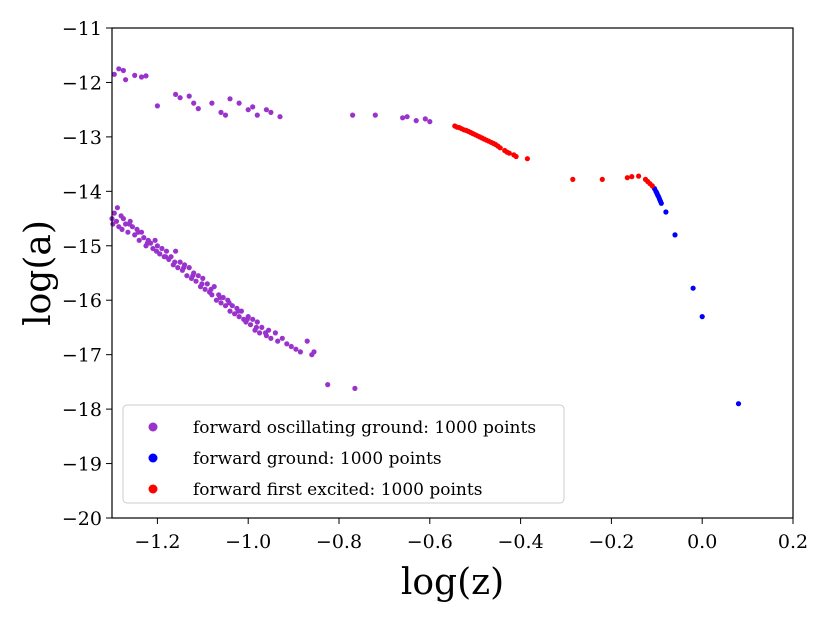 The width and height of the screenshot is (830, 623). What do you see at coordinates (248, 542) in the screenshot?
I see `x-tick-label: −1.0` at bounding box center [248, 542].